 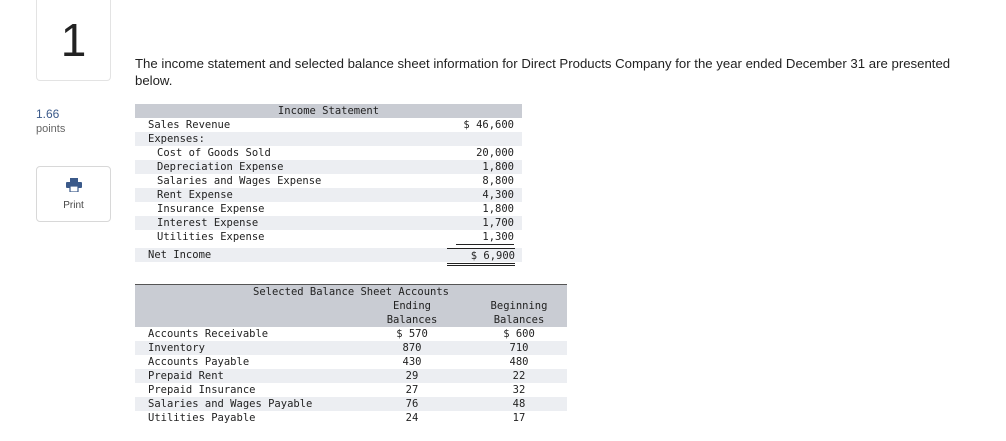 I want to click on beginning-header-line1: Beginning, so click(x=519, y=306).